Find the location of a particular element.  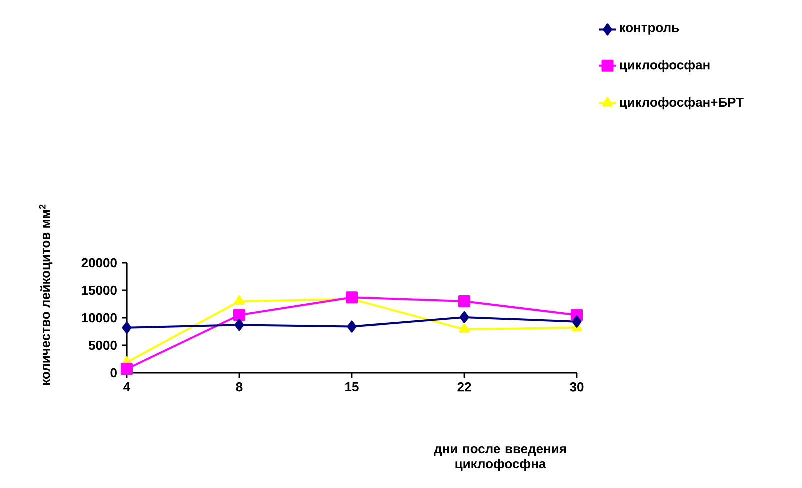

y-tick-label: 0 is located at coordinates (113, 373).